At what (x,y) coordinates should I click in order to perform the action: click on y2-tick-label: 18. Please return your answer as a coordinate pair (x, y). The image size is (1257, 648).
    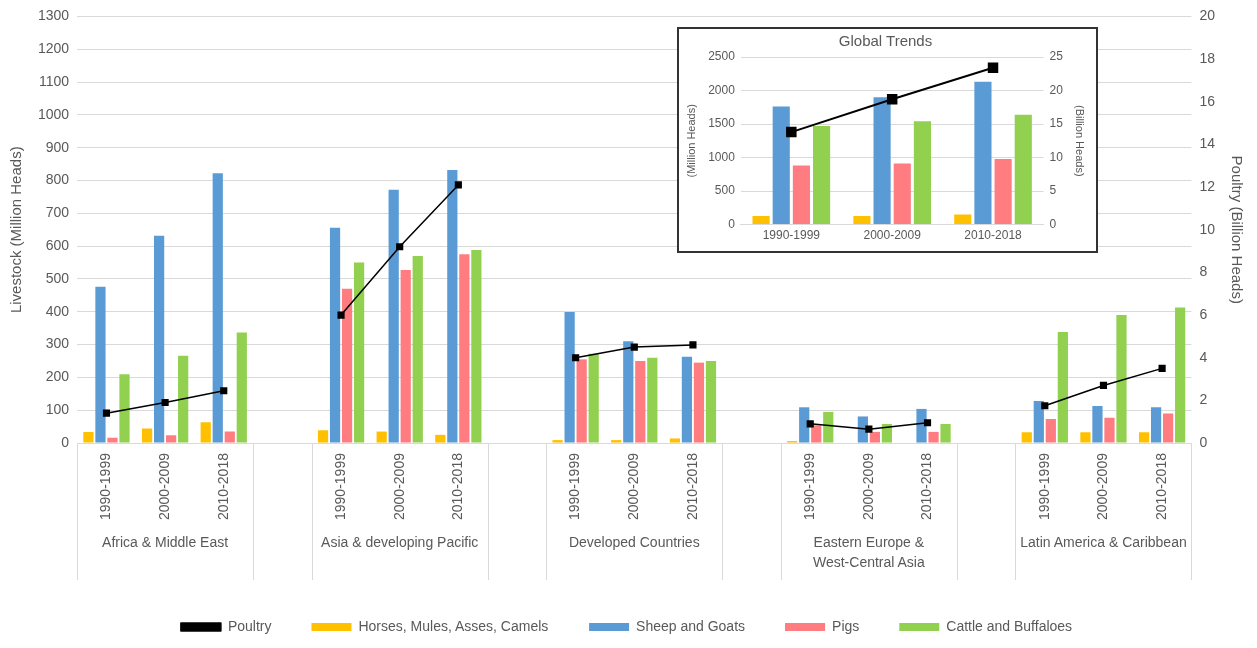
    Looking at the image, I should click on (1207, 57).